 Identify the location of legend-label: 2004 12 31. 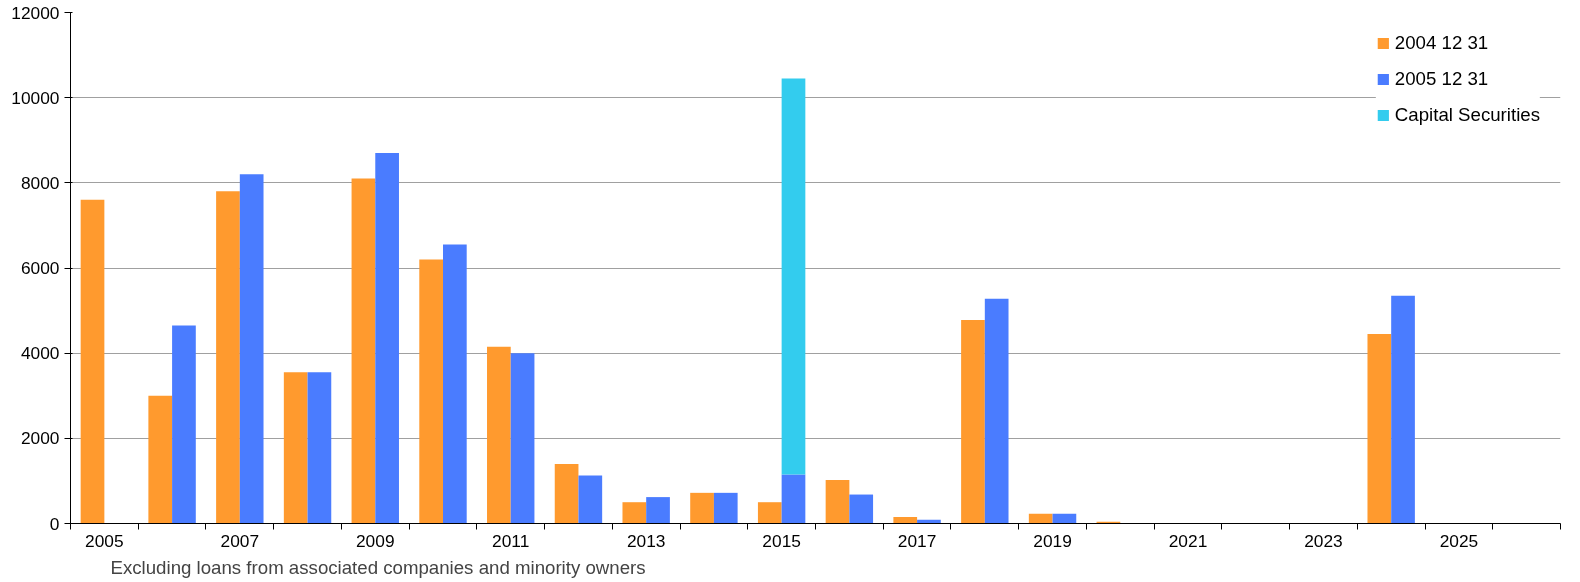
(1441, 43).